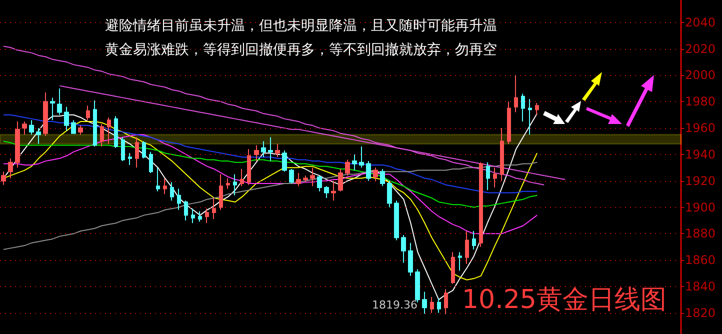  What do you see at coordinates (700, 233) in the screenshot?
I see `y-tick-label: 1880` at bounding box center [700, 233].